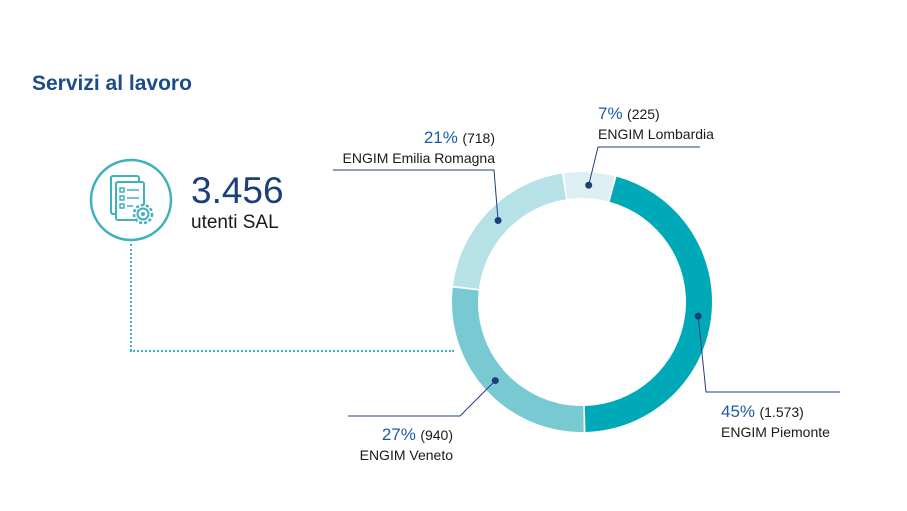 The width and height of the screenshot is (907, 511). Describe the element at coordinates (235, 222) in the screenshot. I see `total-label: utenti SAL` at that location.